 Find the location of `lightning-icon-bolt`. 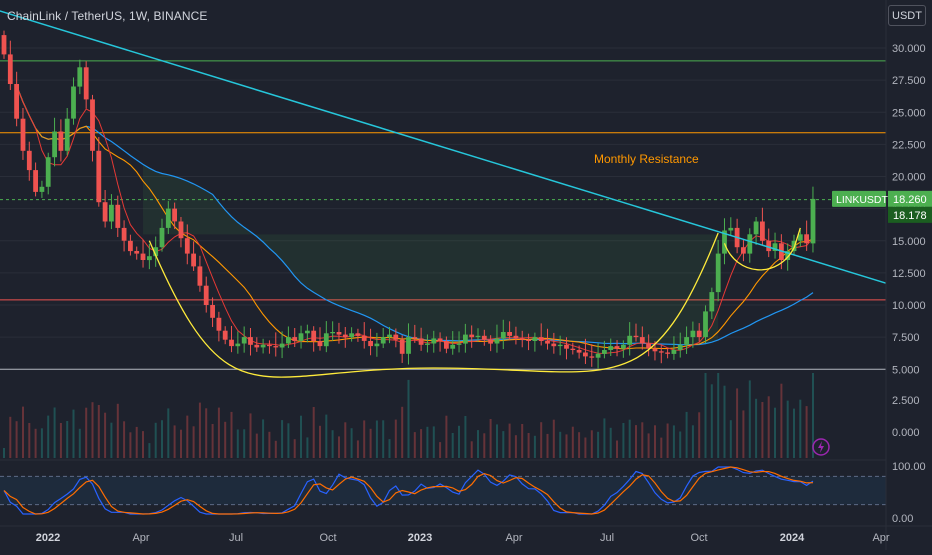

lightning-icon-bolt is located at coordinates (821, 447).